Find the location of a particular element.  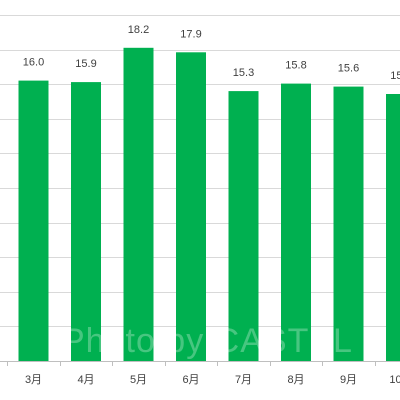

data-label: 17.9 is located at coordinates (190, 34).